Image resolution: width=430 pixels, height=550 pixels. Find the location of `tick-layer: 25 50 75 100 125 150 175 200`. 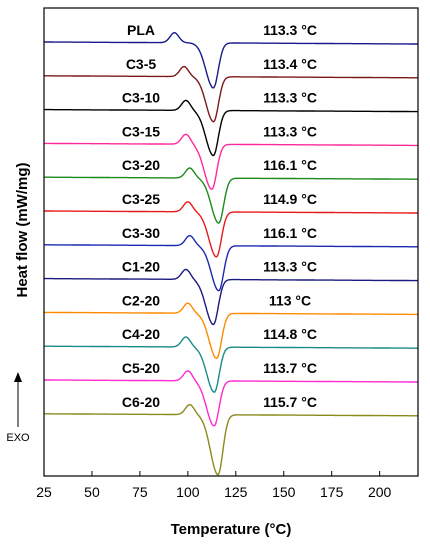

tick-layer: 25 50 75 100 125 150 175 200 is located at coordinates (214, 485).